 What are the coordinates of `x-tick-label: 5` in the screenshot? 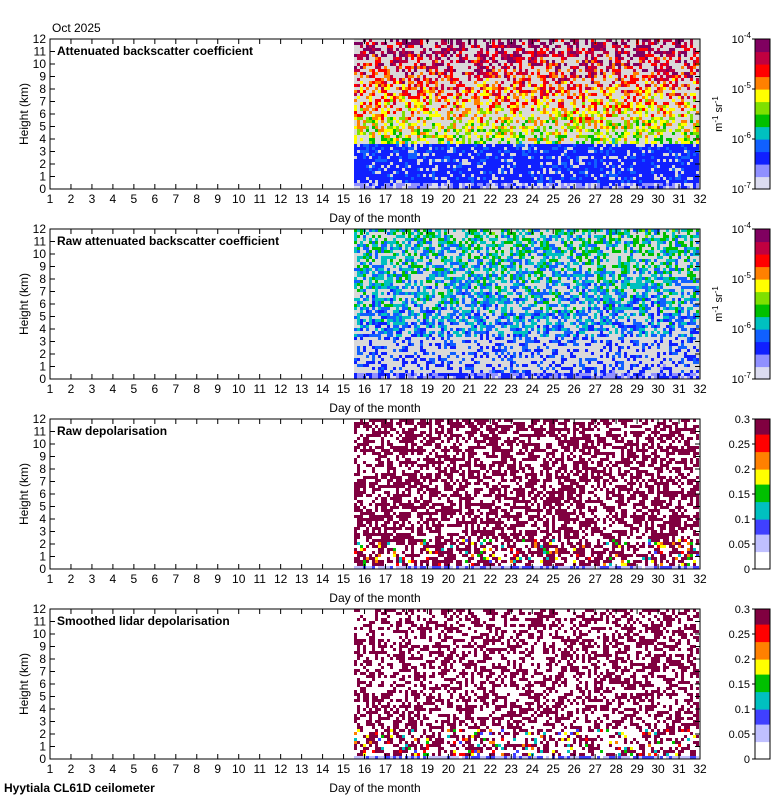 It's located at (134, 199).